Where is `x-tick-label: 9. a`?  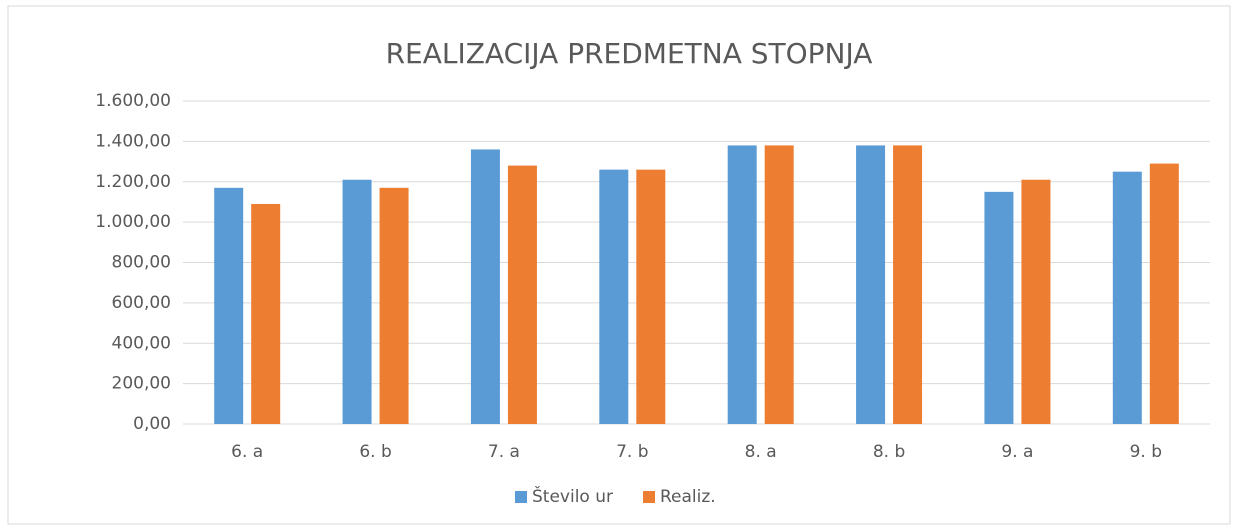
x-tick-label: 9. a is located at coordinates (1017, 452).